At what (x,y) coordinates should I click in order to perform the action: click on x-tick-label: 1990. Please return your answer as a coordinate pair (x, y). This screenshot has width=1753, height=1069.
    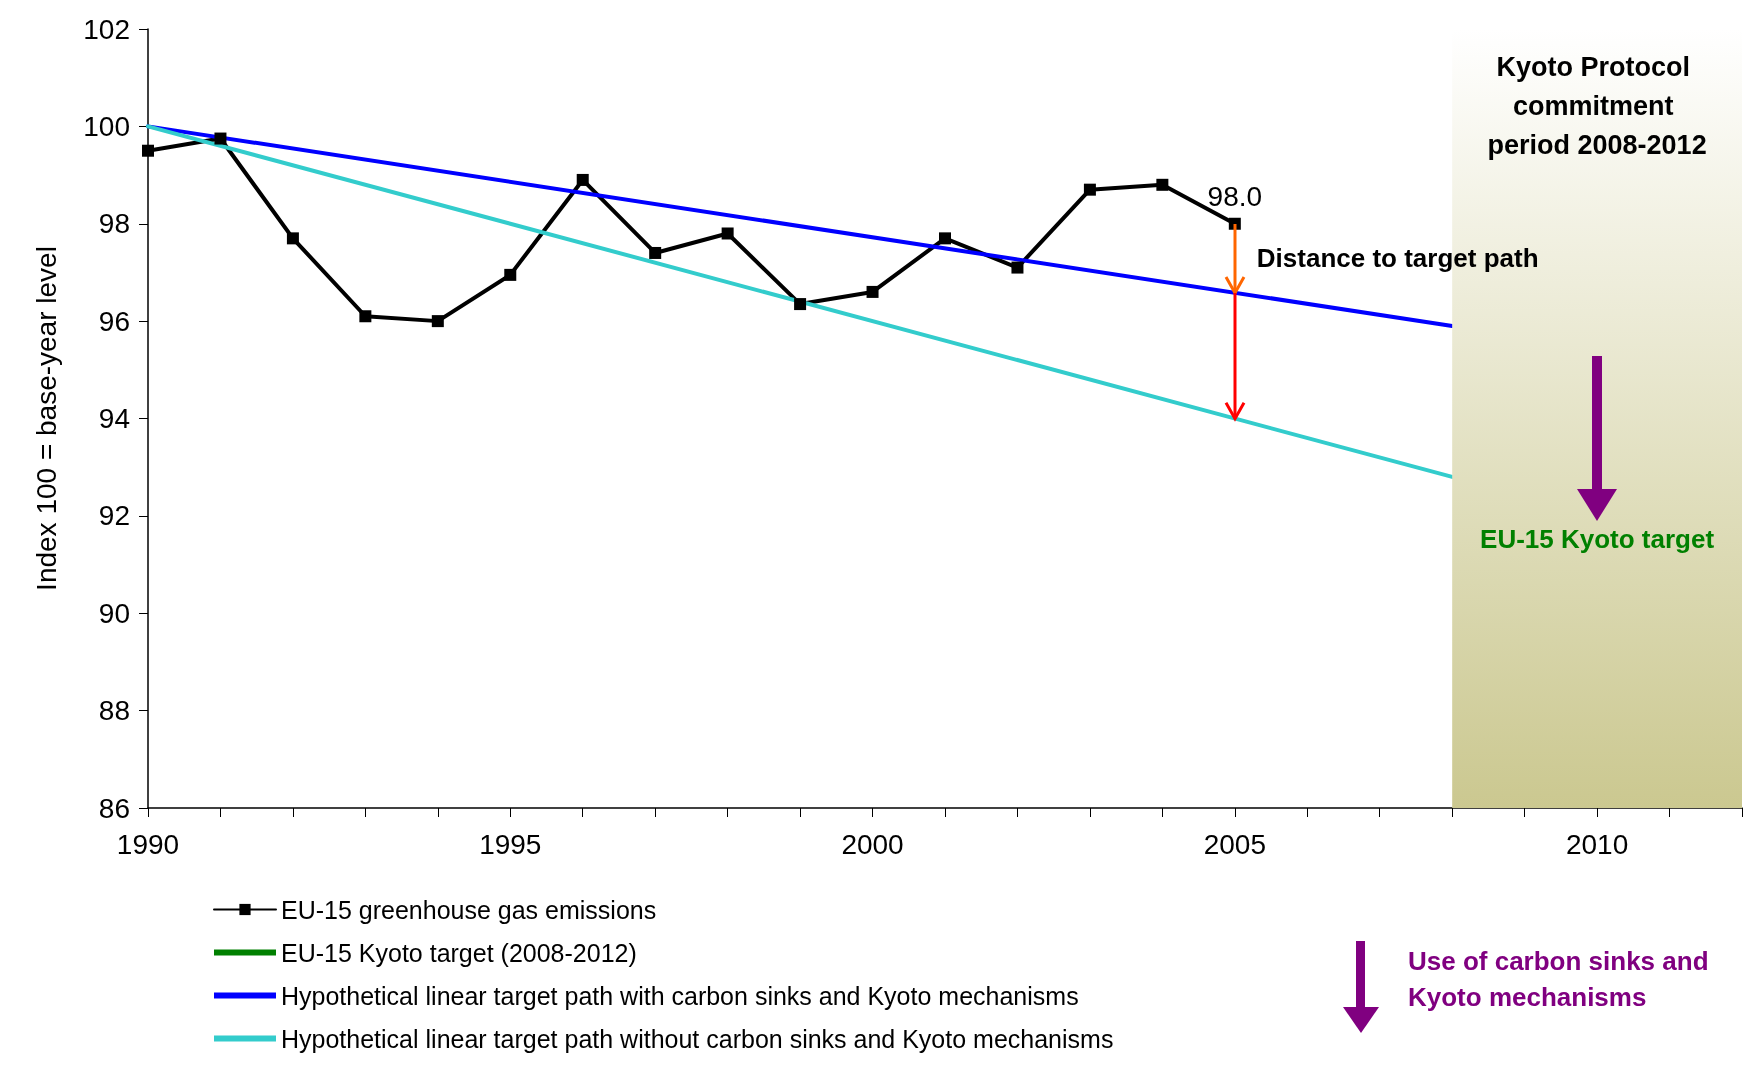
    Looking at the image, I should click on (148, 844).